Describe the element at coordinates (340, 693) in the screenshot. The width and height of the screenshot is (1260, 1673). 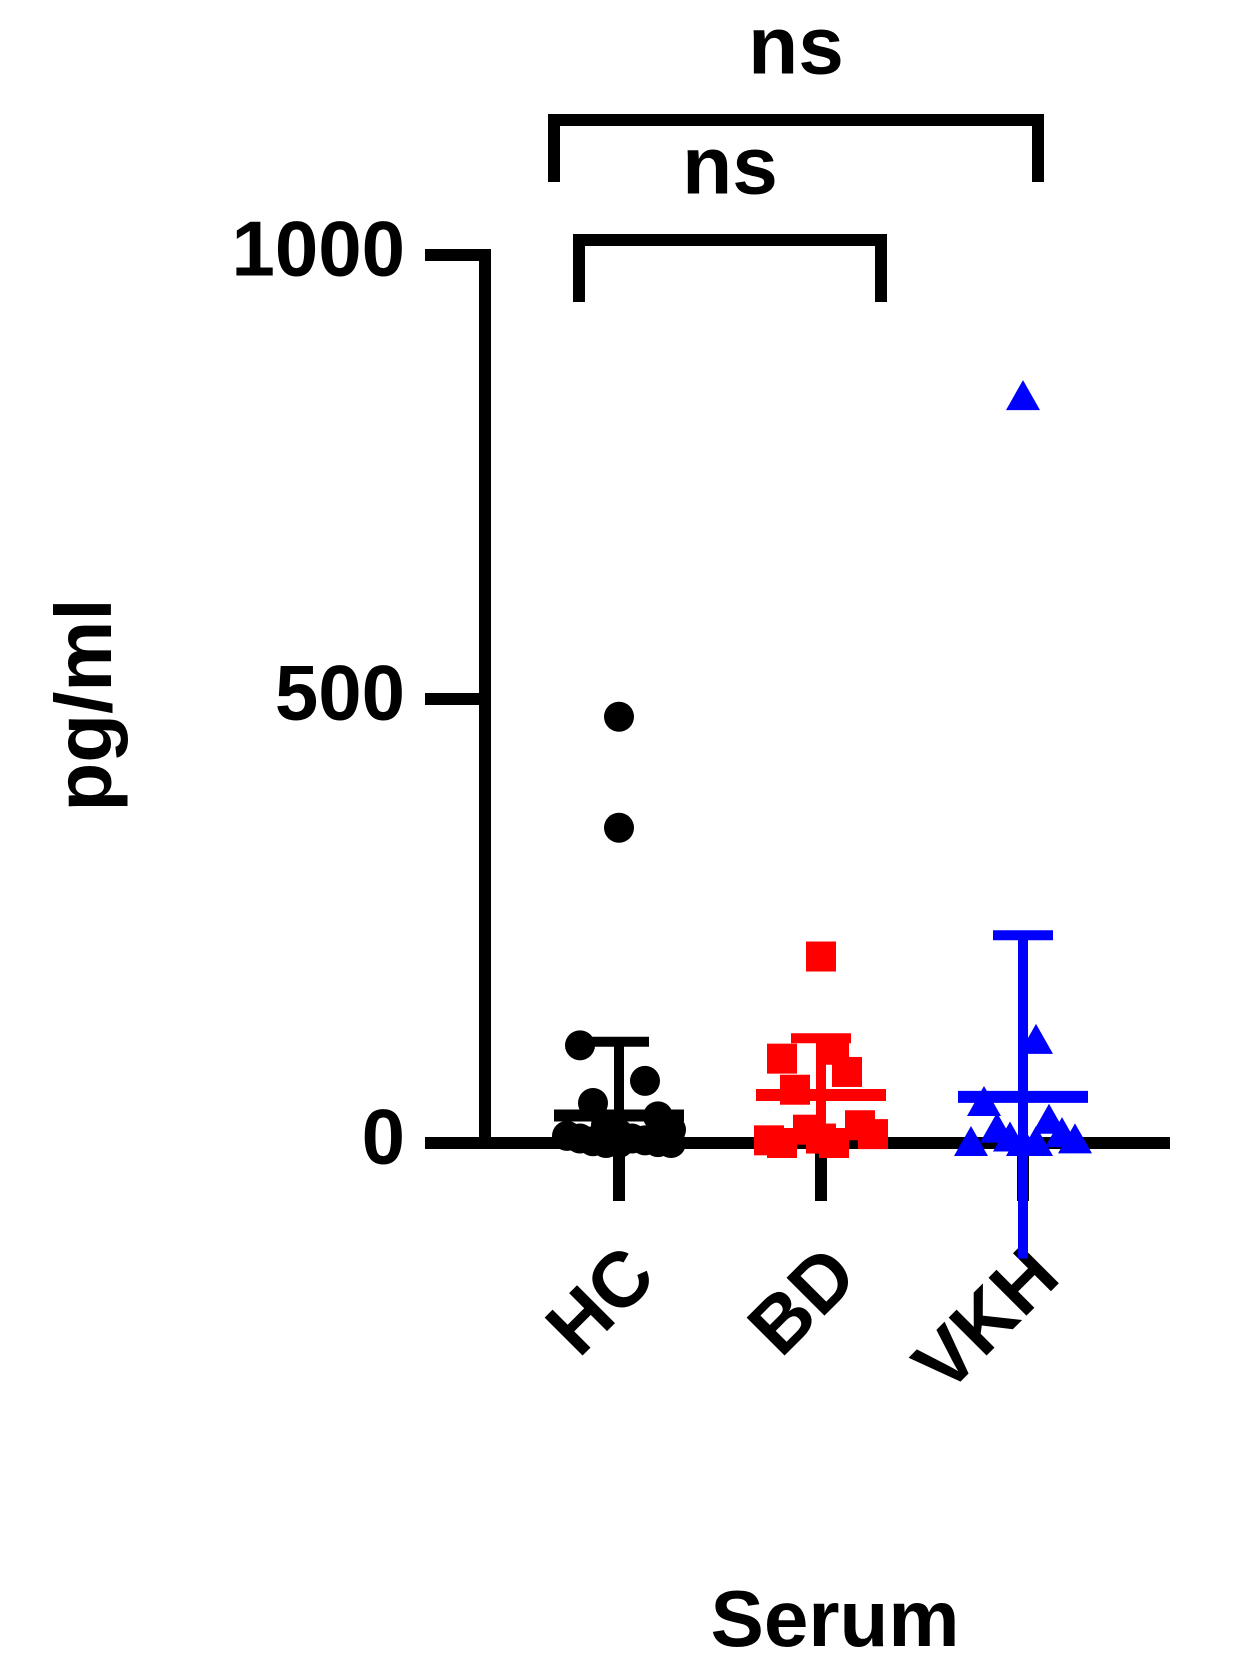
I see `y-tick-label: 500` at that location.